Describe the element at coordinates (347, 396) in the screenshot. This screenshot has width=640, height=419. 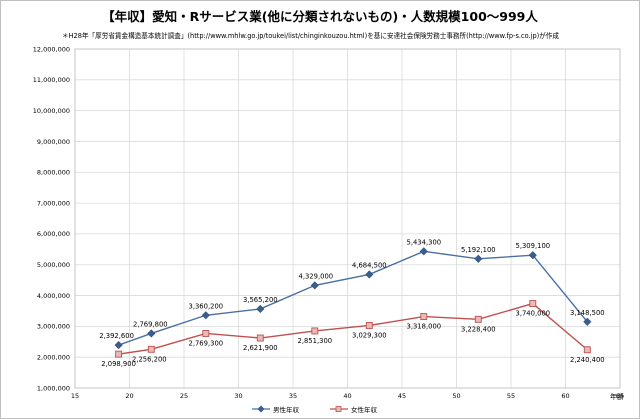
I see `x-tick-label: 40` at that location.